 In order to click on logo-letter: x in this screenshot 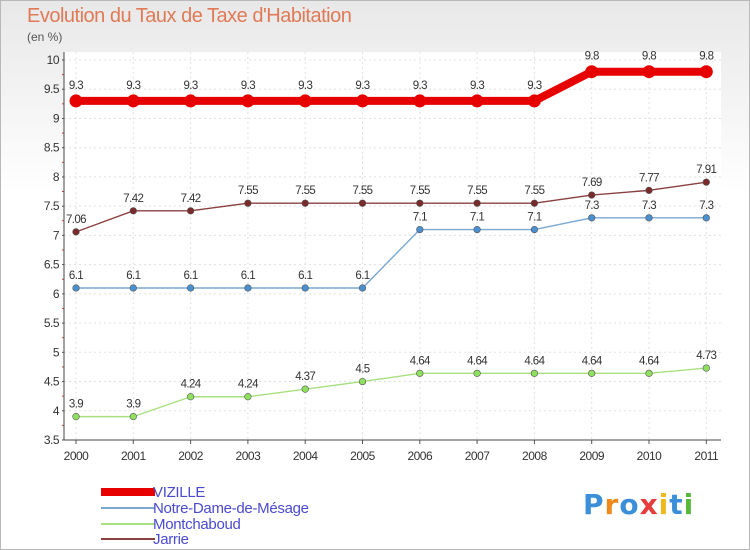, I will do `click(649, 504)`.